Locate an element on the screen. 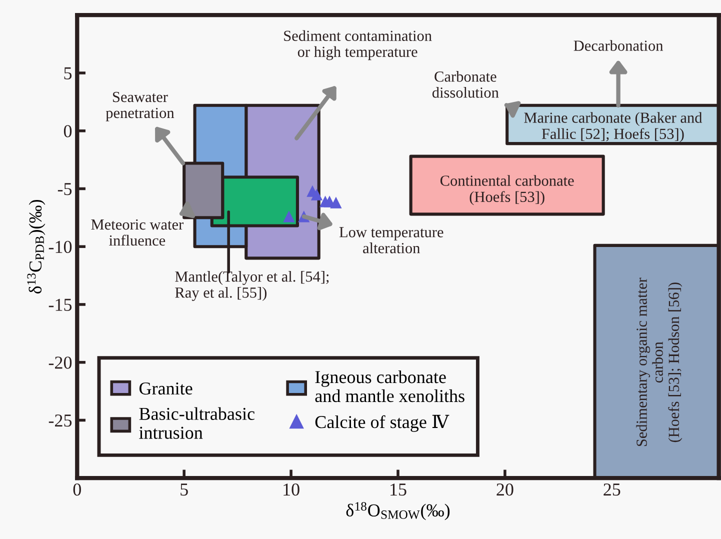 The width and height of the screenshot is (721, 539). annotation: Sediment contamination or high temperature is located at coordinates (358, 45).